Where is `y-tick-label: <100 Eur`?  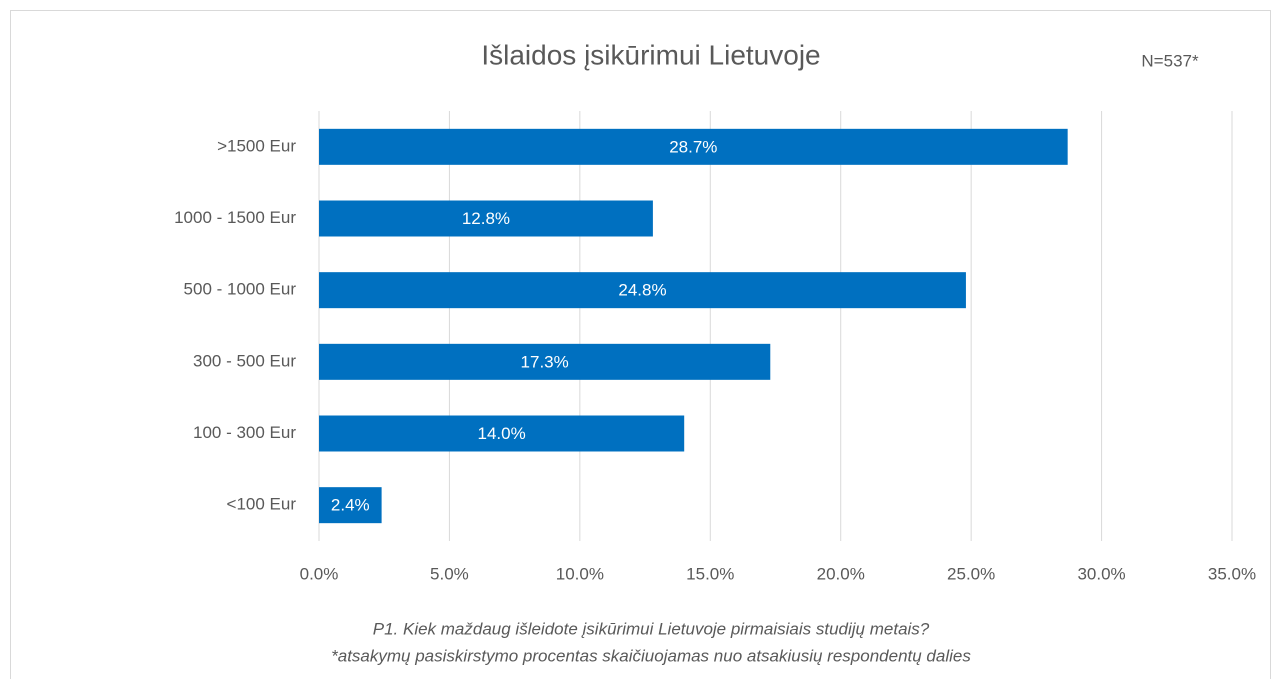
y-tick-label: <100 Eur is located at coordinates (262, 504).